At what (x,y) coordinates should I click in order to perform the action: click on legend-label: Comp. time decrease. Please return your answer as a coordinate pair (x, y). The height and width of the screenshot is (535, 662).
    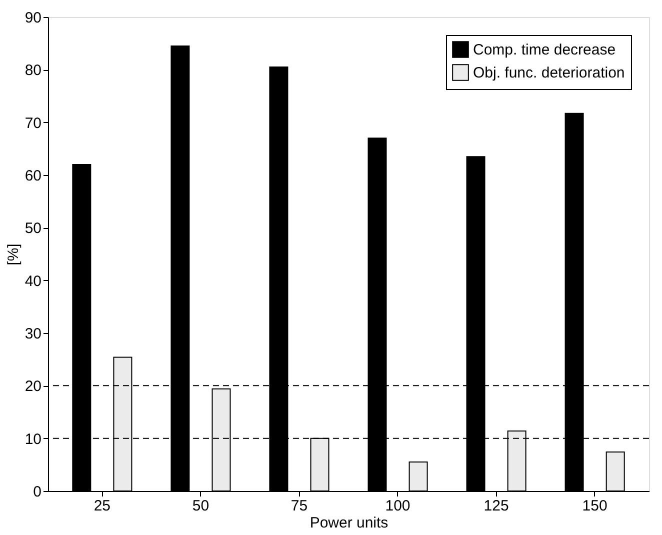
    Looking at the image, I should click on (544, 50).